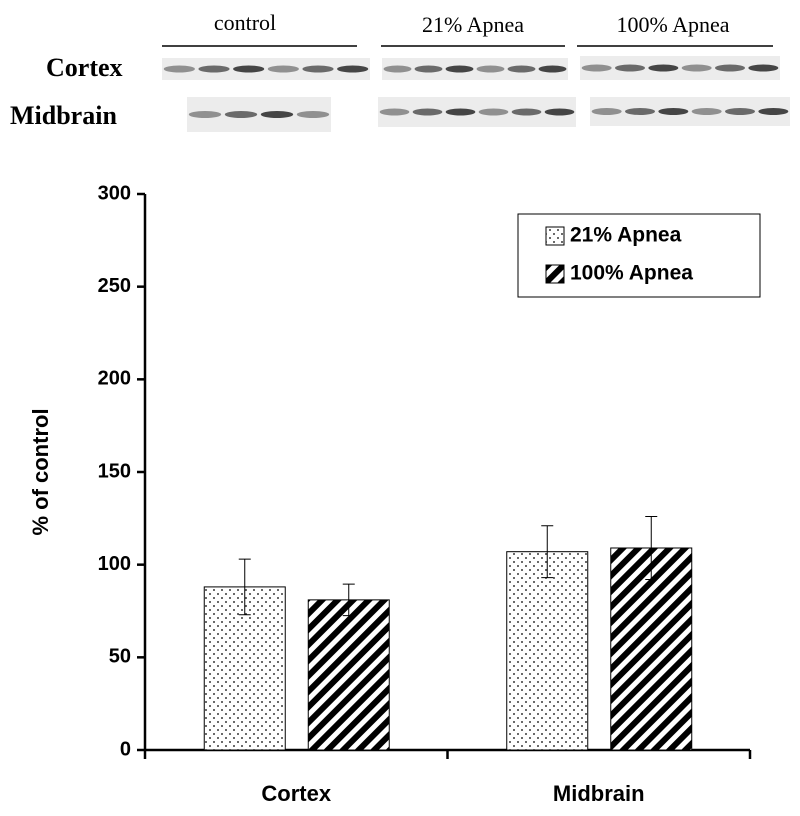 The height and width of the screenshot is (816, 800). What do you see at coordinates (626, 235) in the screenshot?
I see `legend-label: 21% Apnea` at bounding box center [626, 235].